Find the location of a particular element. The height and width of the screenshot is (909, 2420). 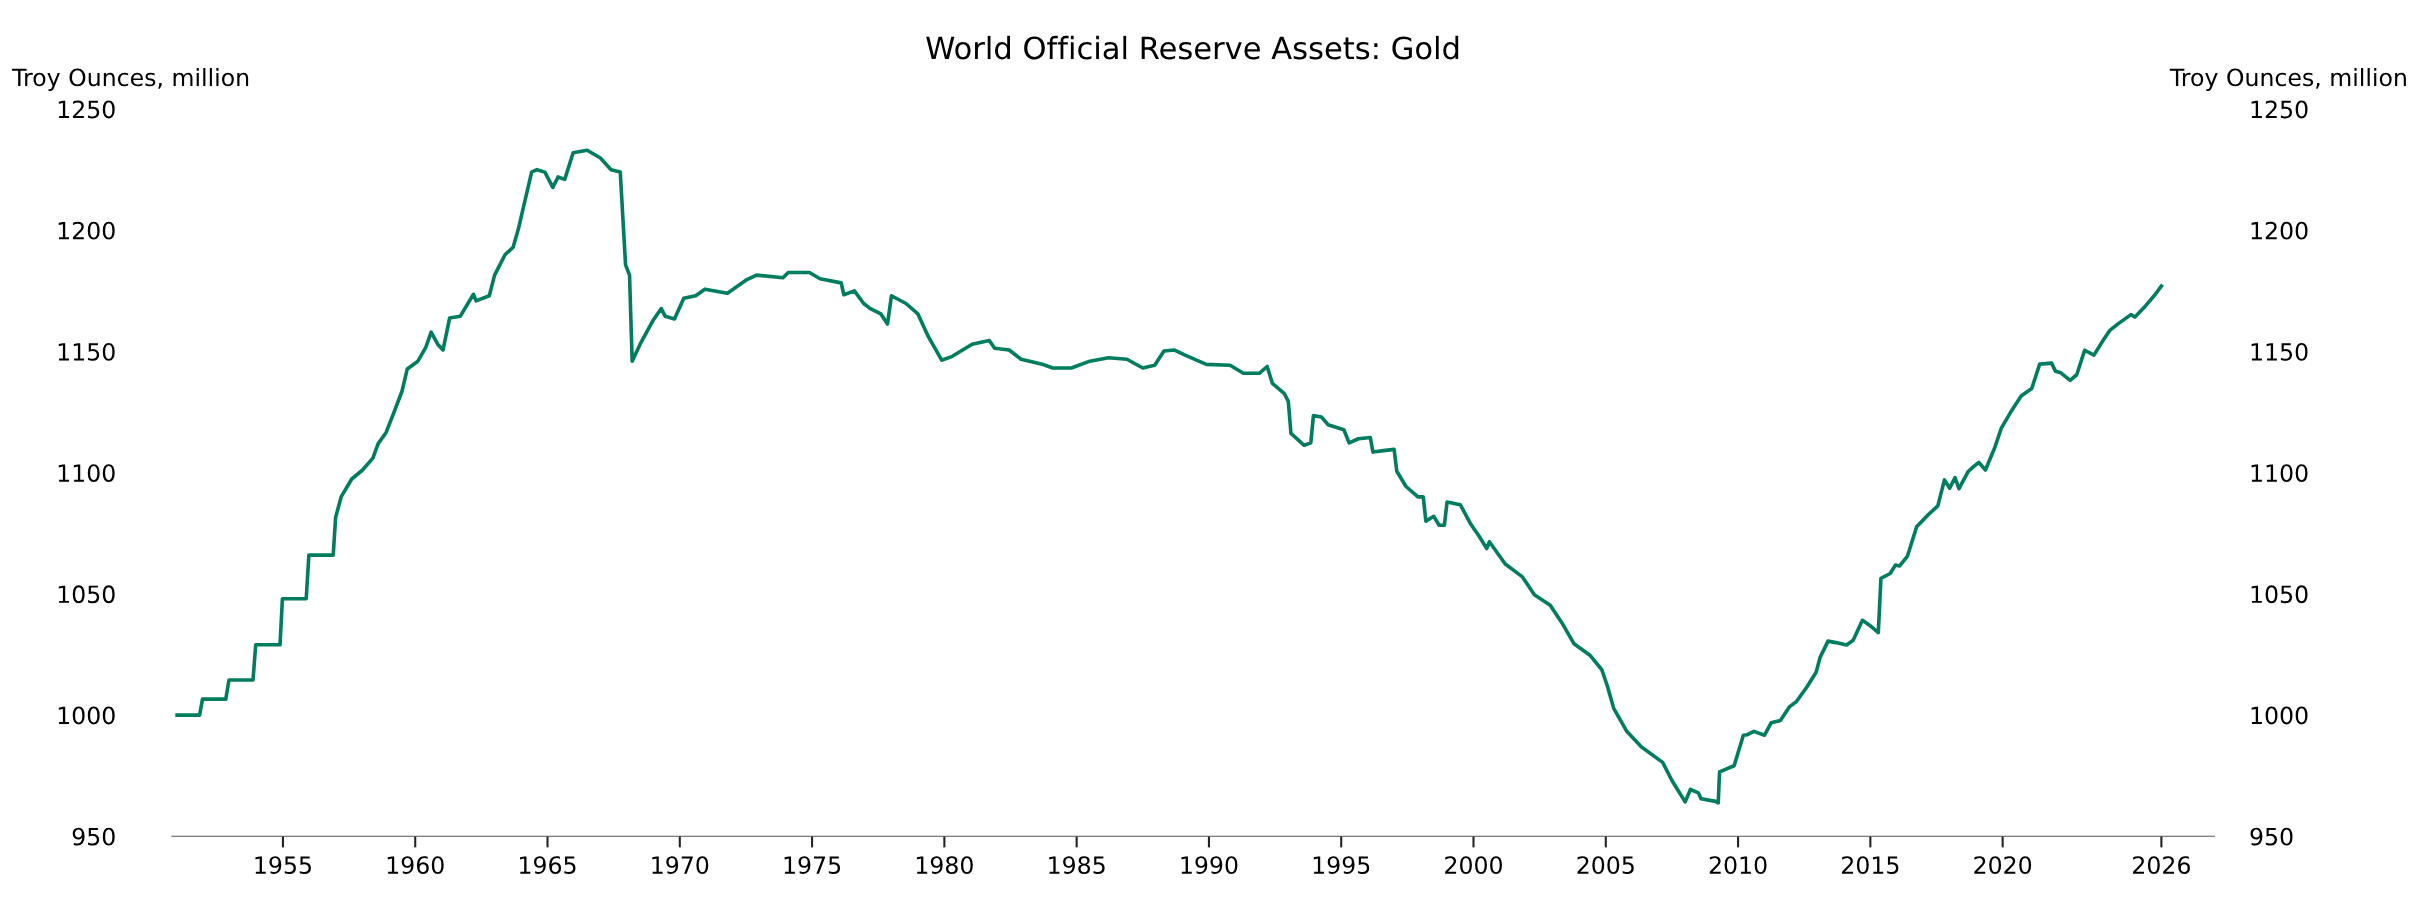

x-tick-label: 2026 is located at coordinates (2161, 865).